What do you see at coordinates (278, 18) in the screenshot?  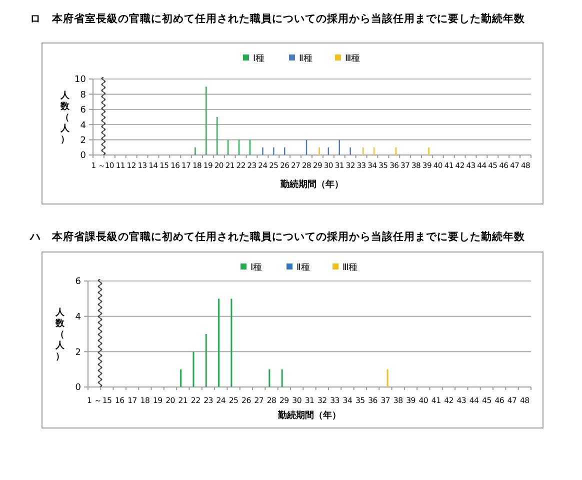 I see `chart-title: ロ 本府省室長級の官職に初めて任用された職員についての採用から当該任用までに要した勤続年数` at bounding box center [278, 18].